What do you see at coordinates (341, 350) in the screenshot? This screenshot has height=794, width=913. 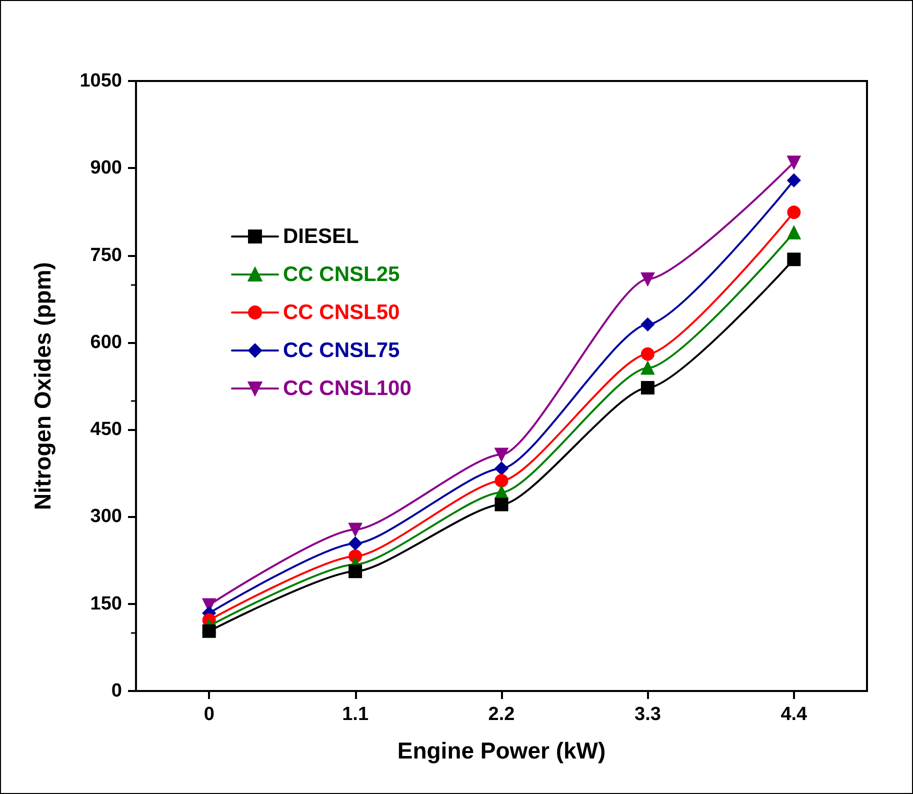 I see `legend-label: CC CNSL75` at bounding box center [341, 350].